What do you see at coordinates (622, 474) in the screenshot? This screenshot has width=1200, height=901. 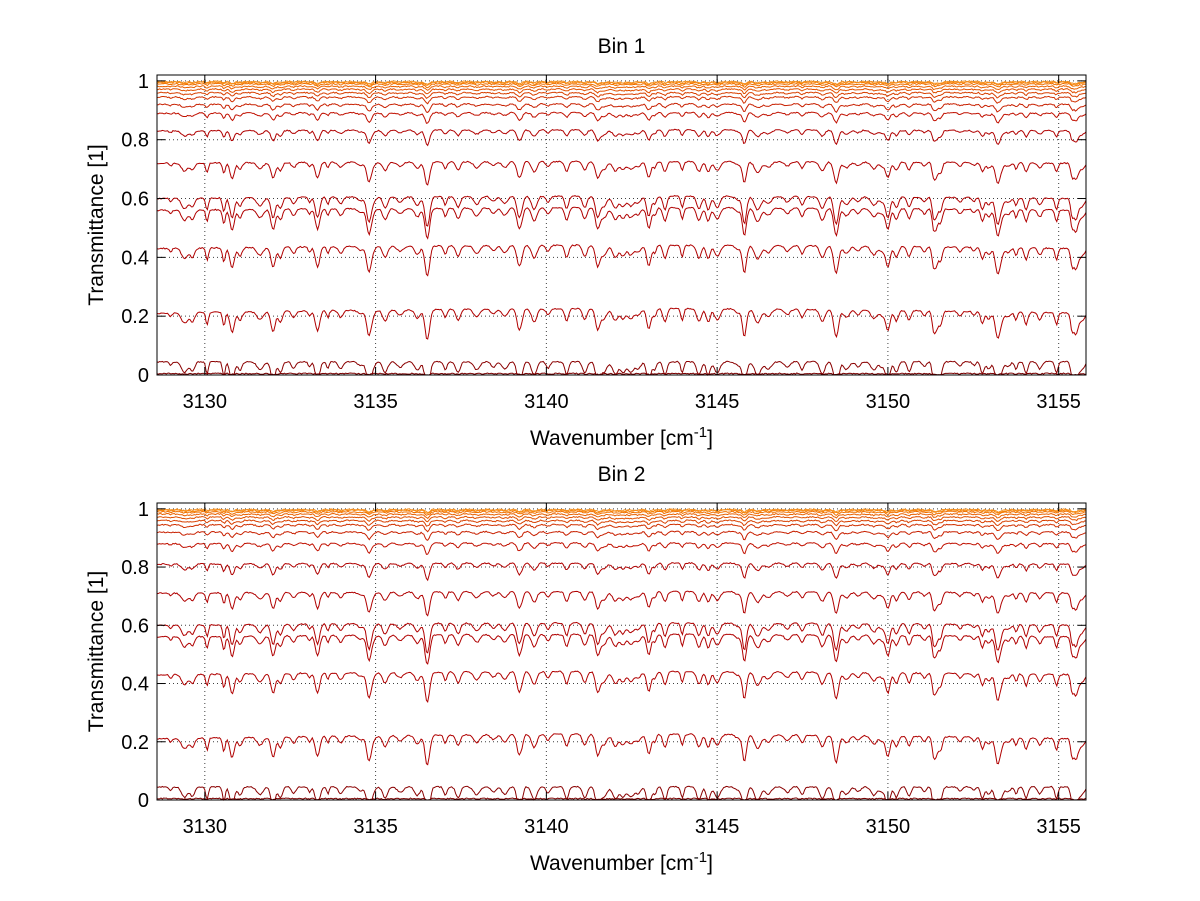 I see `plot-title: Bin 2` at bounding box center [622, 474].